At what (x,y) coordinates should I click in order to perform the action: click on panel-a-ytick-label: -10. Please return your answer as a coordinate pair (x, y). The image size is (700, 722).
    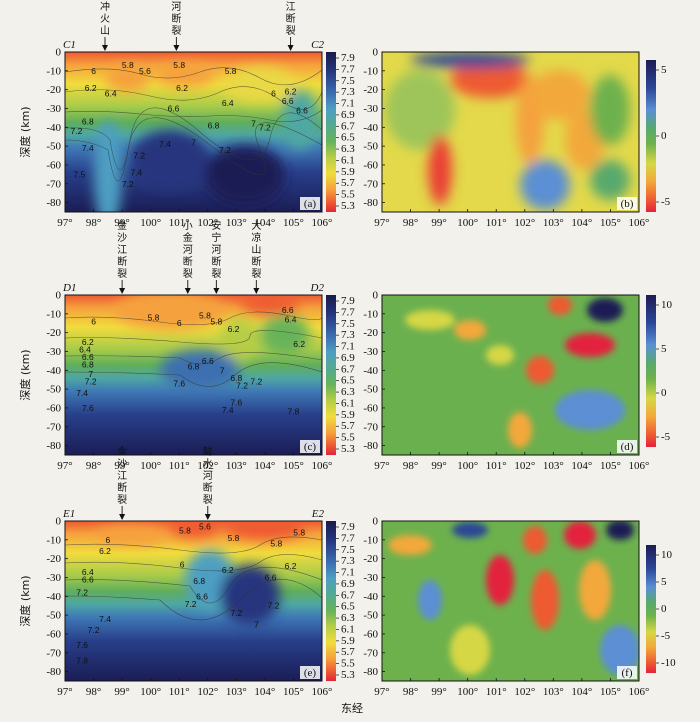
    Looking at the image, I should click on (53, 71).